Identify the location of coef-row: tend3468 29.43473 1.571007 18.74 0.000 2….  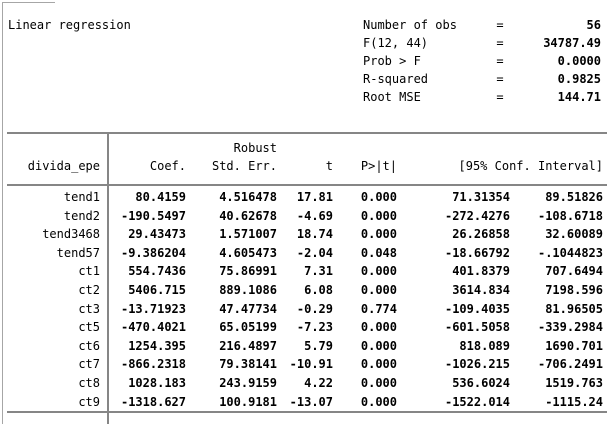
(301, 234).